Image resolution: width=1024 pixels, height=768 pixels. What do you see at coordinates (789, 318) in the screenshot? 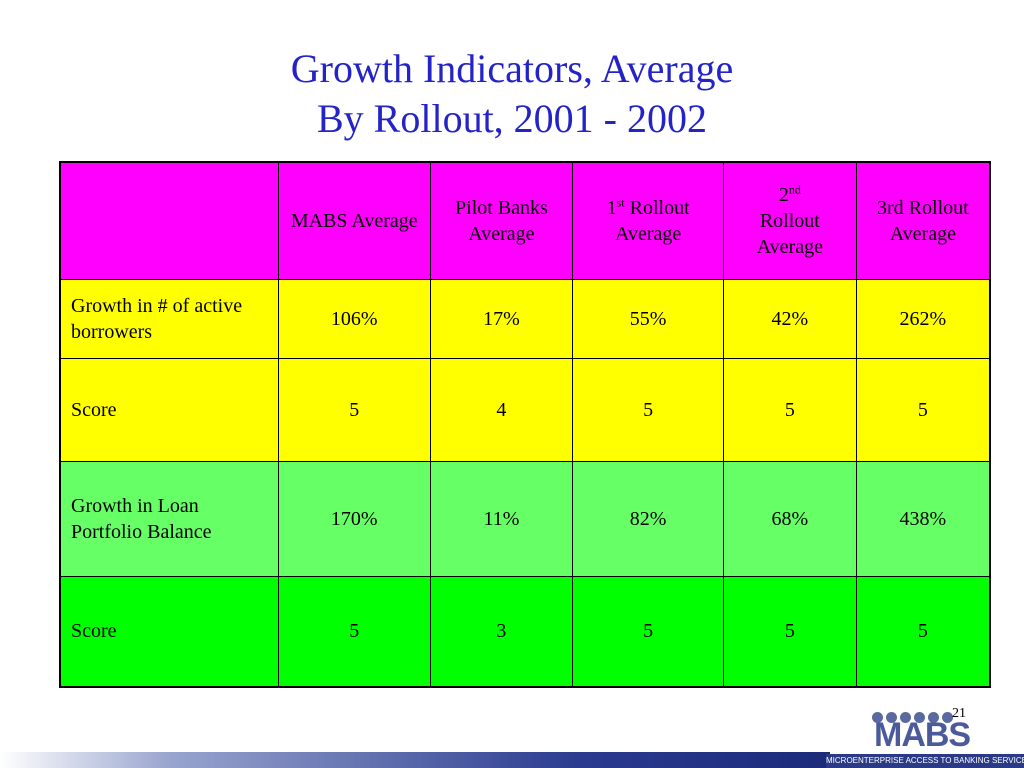
I see `cell-value: 42%` at bounding box center [789, 318].